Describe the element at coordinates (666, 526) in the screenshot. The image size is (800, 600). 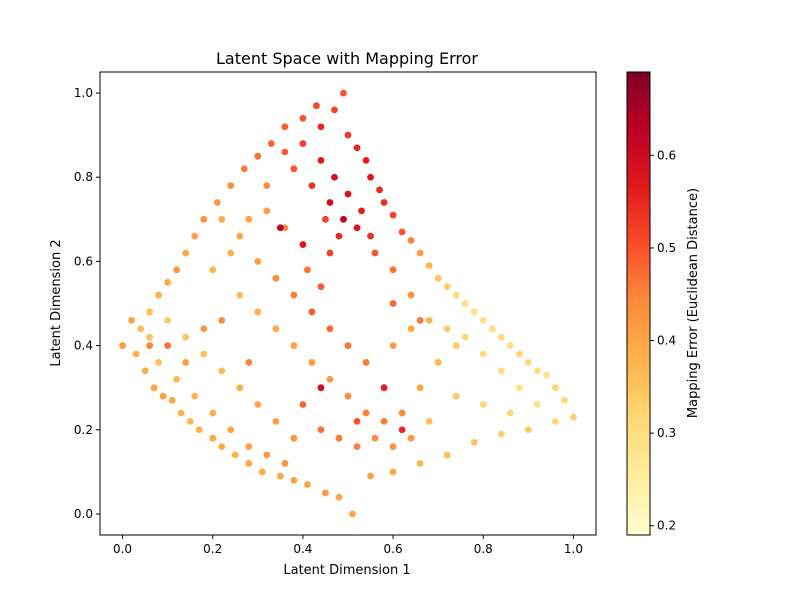
I see `colorbar-tick-label: 0.2` at that location.